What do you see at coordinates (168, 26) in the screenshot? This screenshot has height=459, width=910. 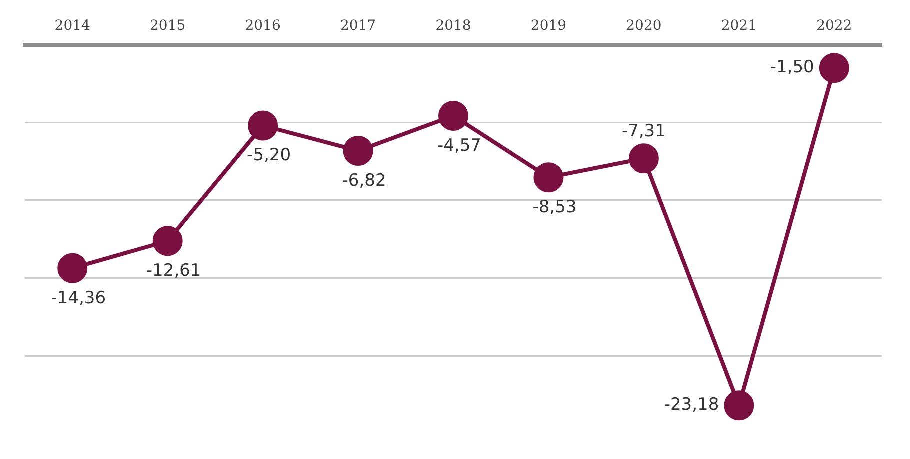 I see `x-tick-label: 2015` at bounding box center [168, 26].